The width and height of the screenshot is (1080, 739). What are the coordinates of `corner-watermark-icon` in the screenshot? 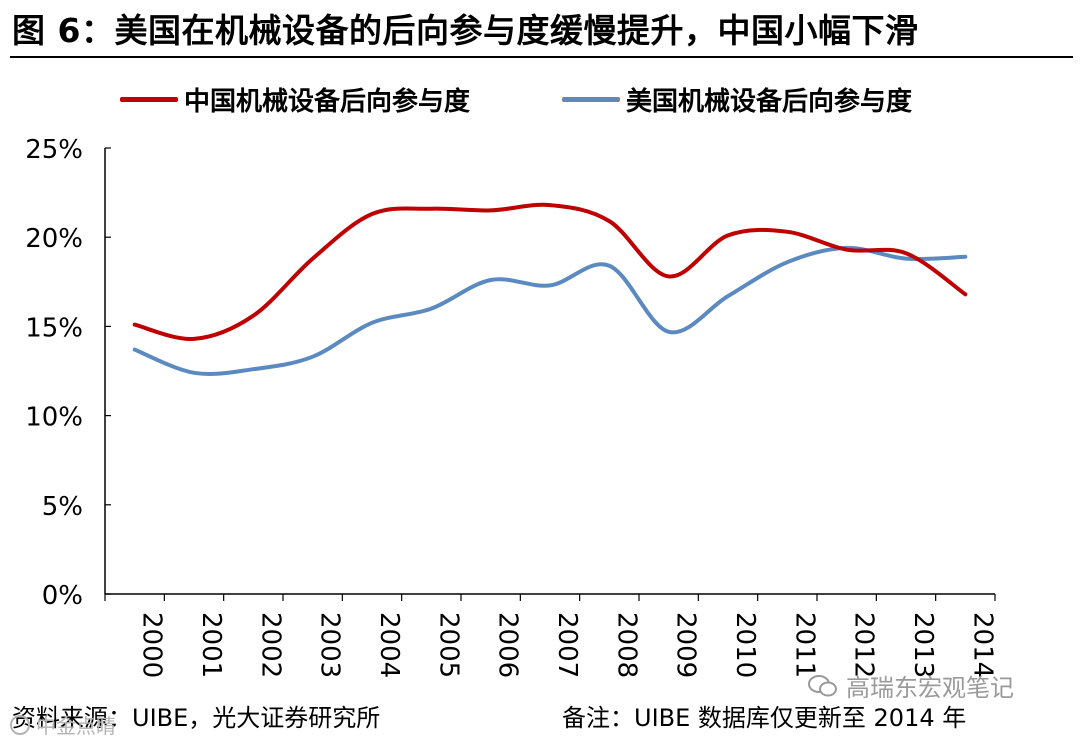 It's located at (20, 724).